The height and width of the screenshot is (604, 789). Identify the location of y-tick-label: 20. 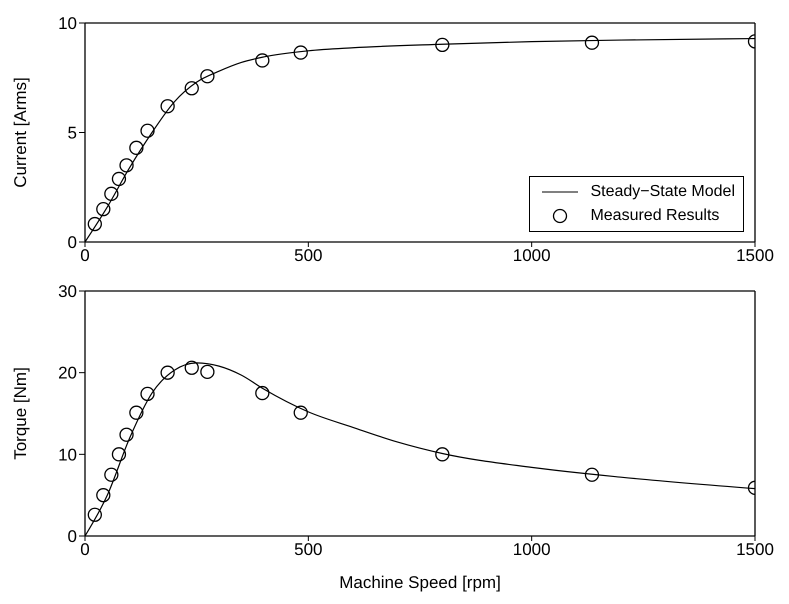
(67, 373).